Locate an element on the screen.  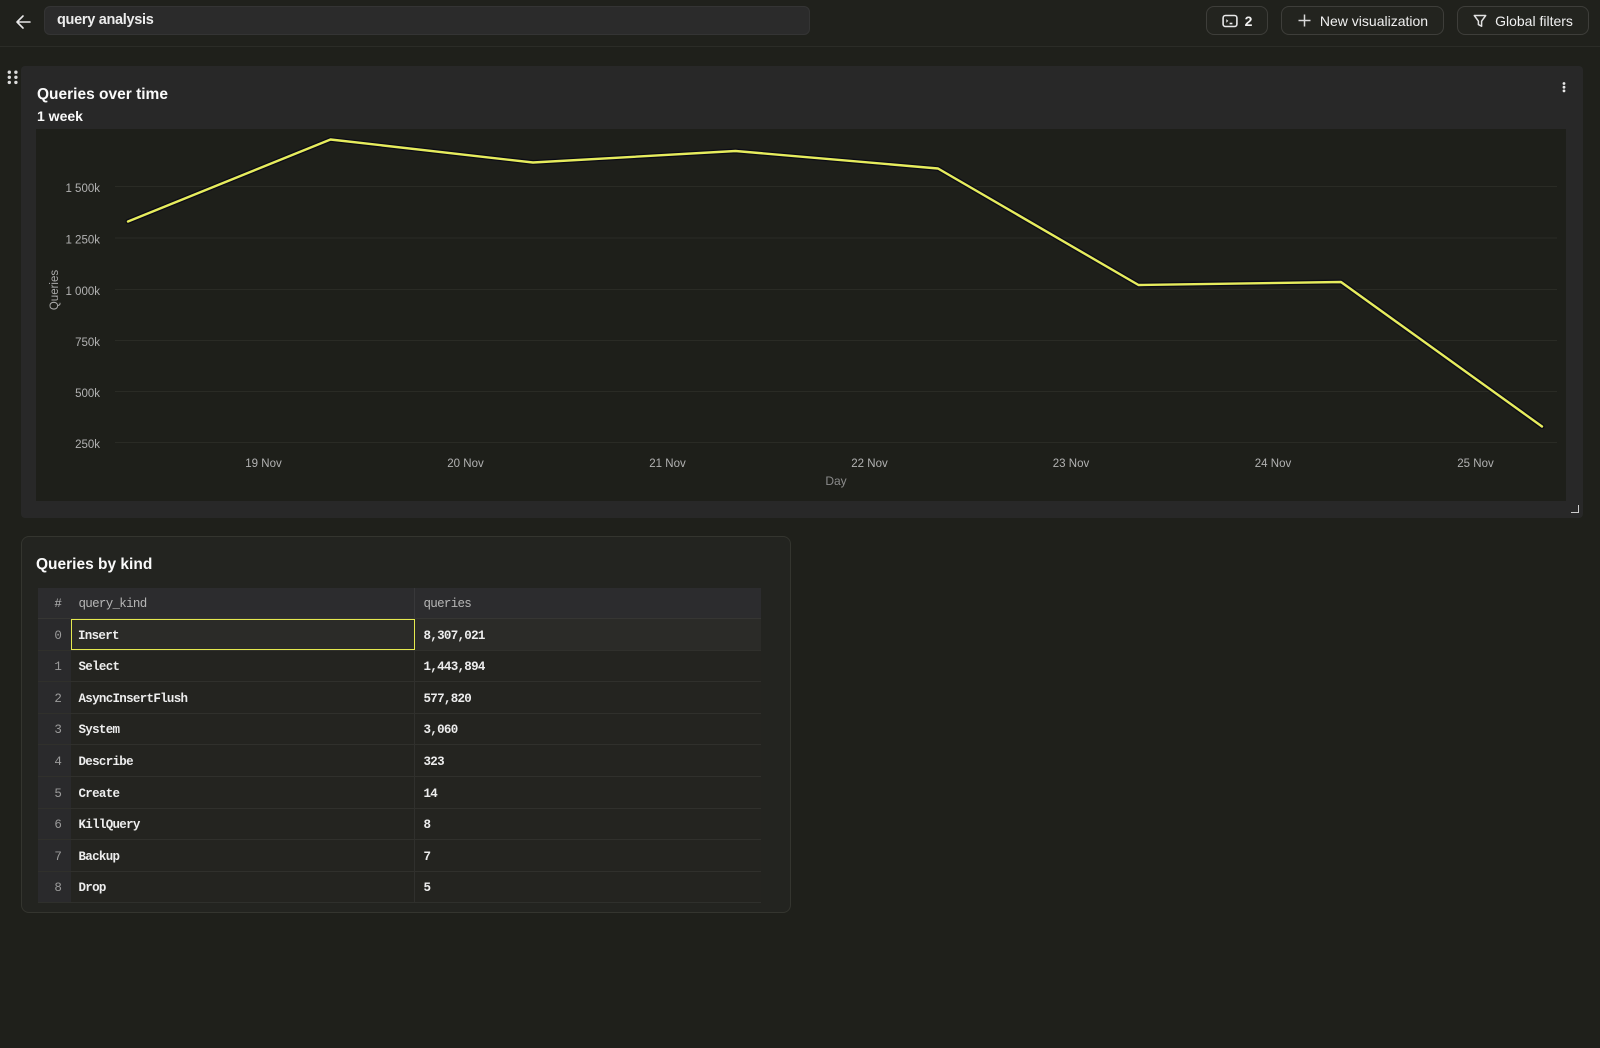
svg-text: 500k is located at coordinates (87, 394).